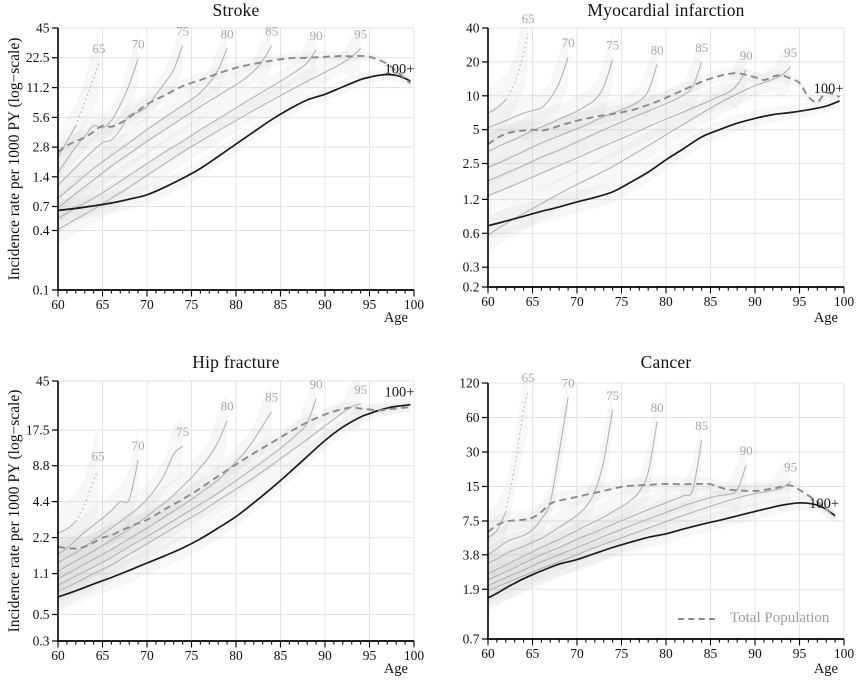  I want to click on series-label-95: 95, so click(360, 33).